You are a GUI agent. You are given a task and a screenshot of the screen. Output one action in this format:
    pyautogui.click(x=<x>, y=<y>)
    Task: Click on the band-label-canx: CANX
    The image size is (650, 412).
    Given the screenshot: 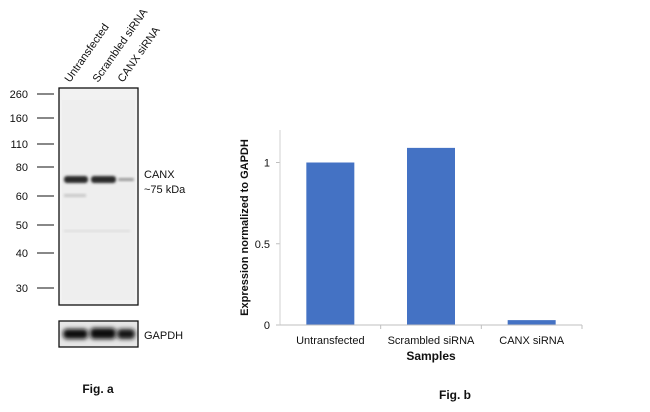 What is the action you would take?
    pyautogui.click(x=159, y=175)
    